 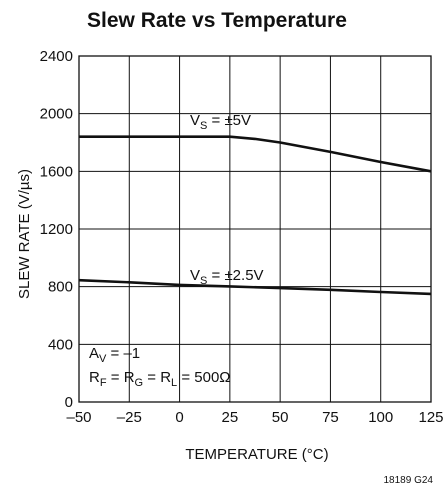 I want to click on x-tick-label: 100, so click(x=380, y=417).